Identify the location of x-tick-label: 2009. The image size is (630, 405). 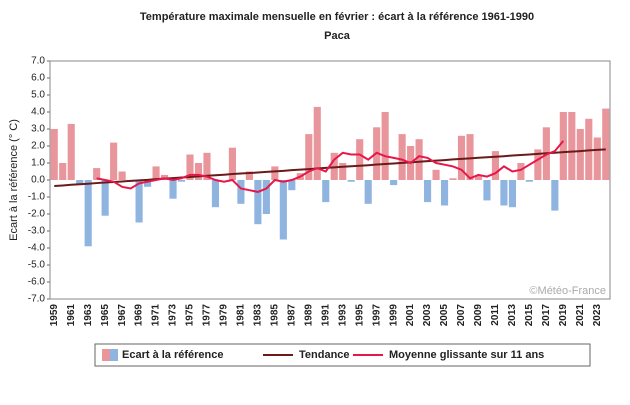
(478, 315).